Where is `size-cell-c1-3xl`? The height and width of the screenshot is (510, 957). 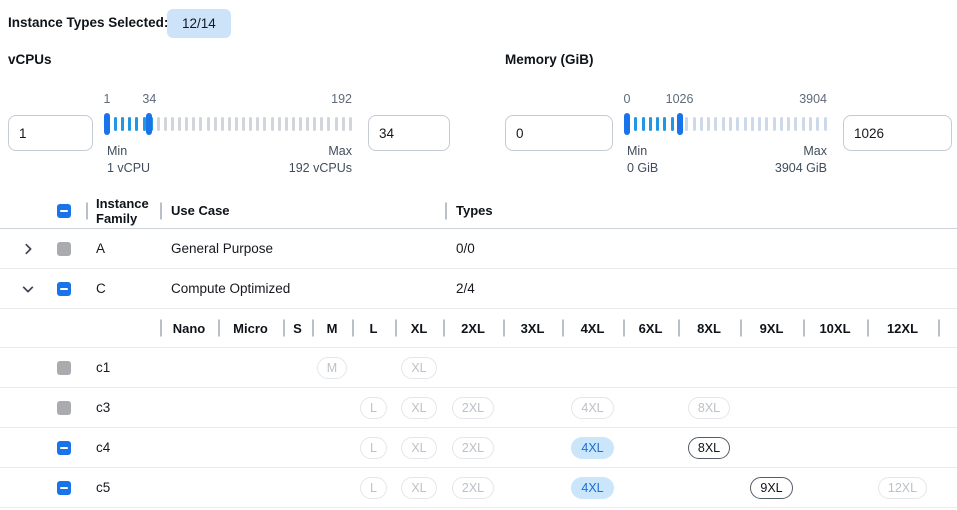 size-cell-c1-3xl is located at coordinates (532, 367).